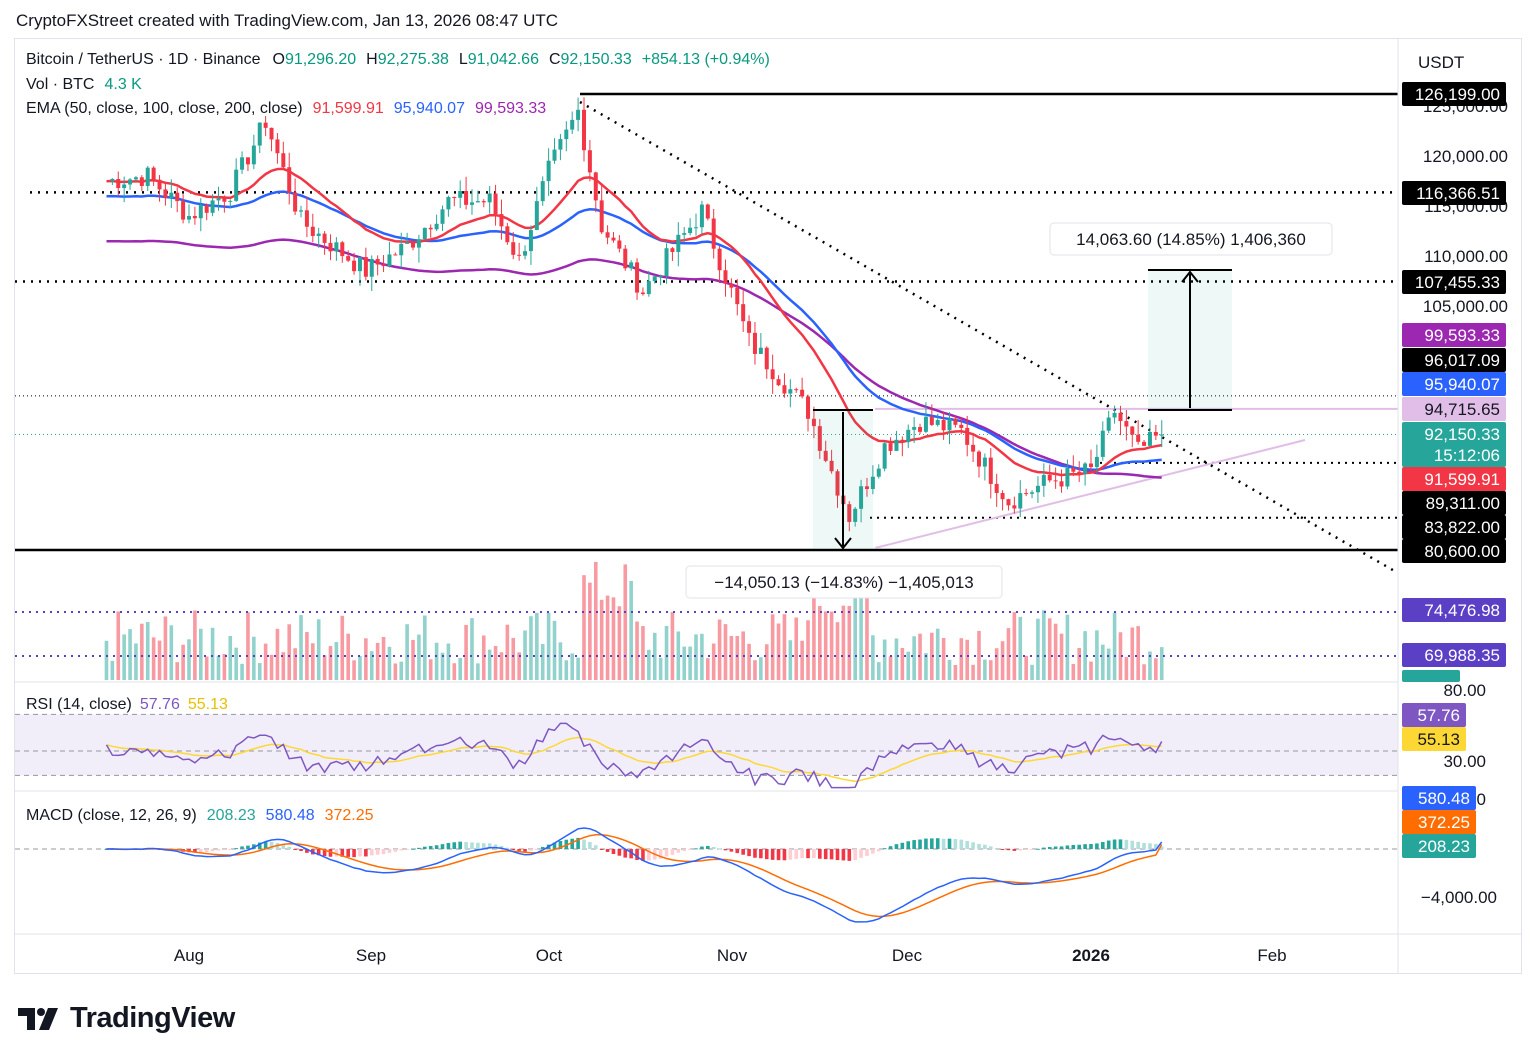  I want to click on macd-tag: 208.23, so click(1444, 846).